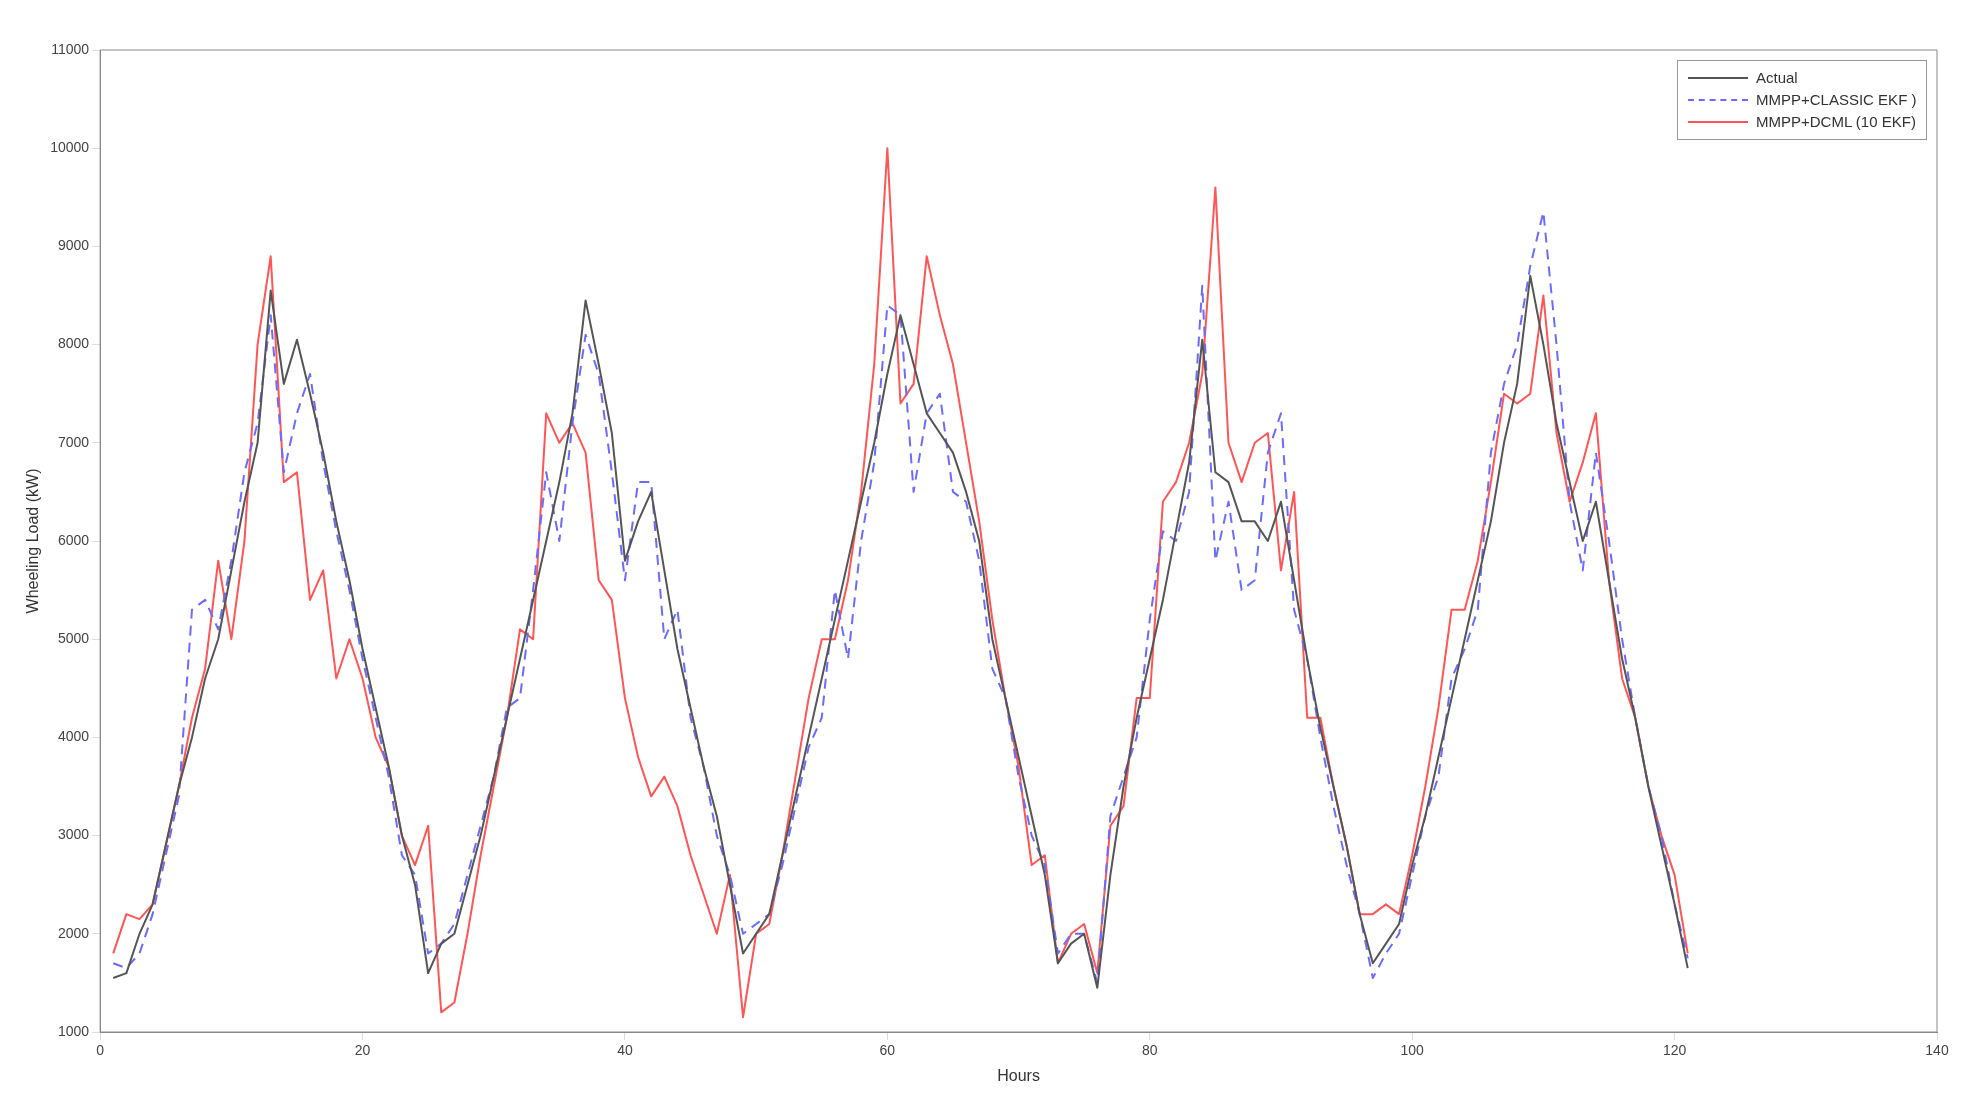  Describe the element at coordinates (73, 245) in the screenshot. I see `y-tick-label: 9000` at that location.